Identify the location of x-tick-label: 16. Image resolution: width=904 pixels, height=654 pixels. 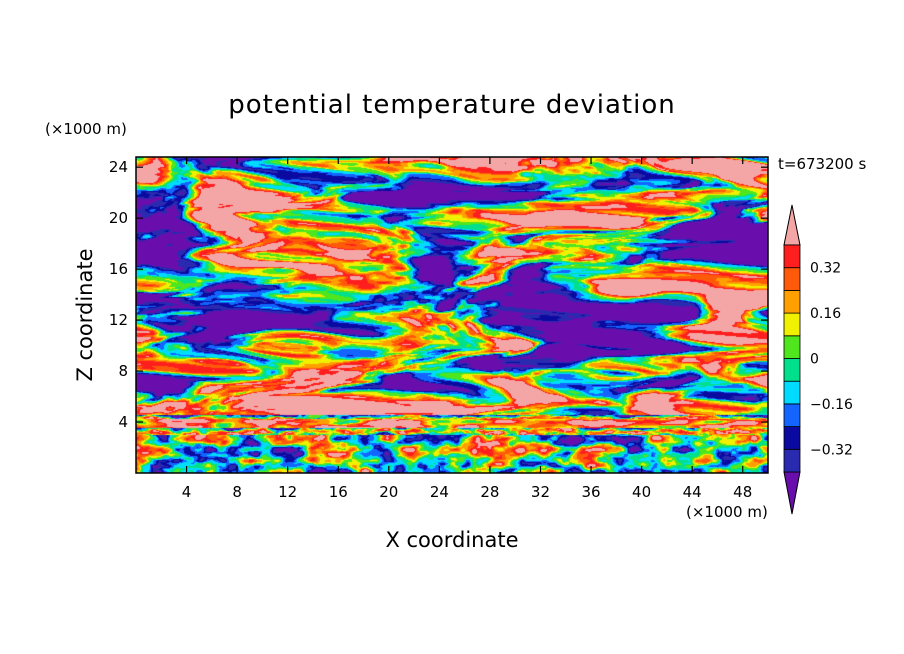
(338, 492).